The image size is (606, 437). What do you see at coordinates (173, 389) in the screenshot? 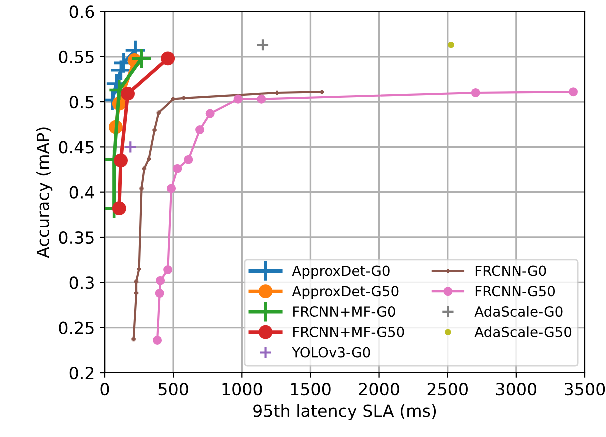
I see `x-tick-label: 500` at bounding box center [173, 389].